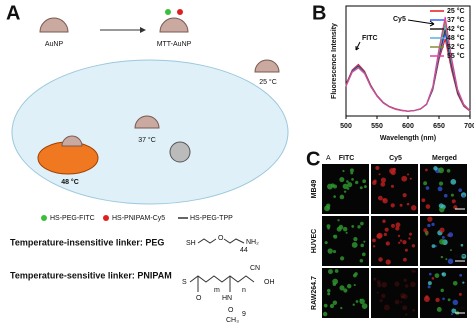  Describe the element at coordinates (143, 30) in the screenshot. I see `arrow-head` at that location.